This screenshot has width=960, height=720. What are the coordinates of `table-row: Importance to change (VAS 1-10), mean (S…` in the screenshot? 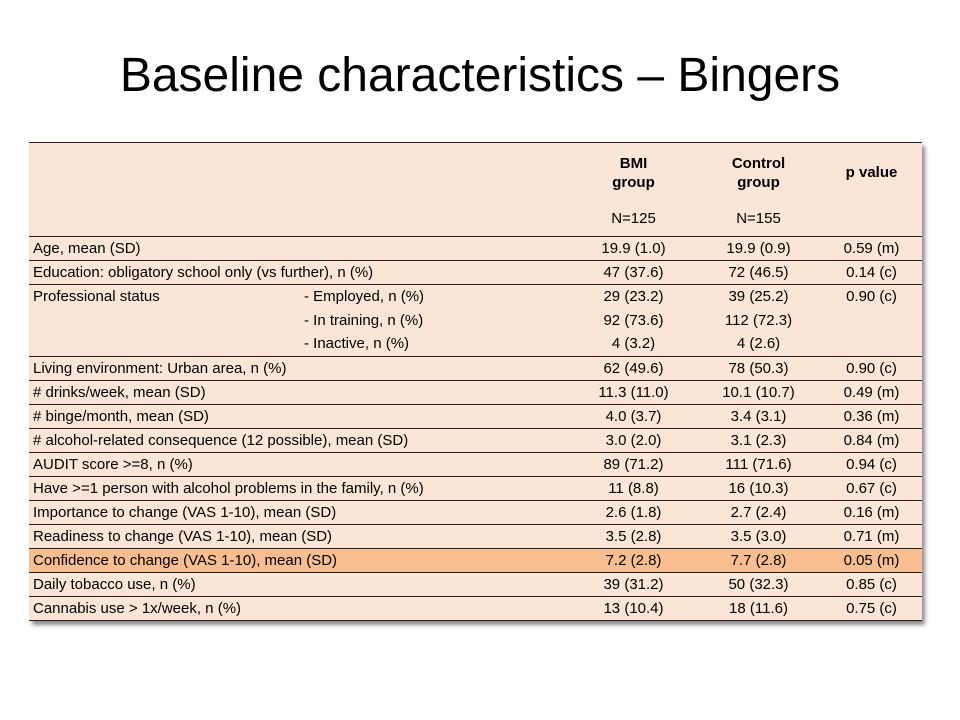 It's located at (475, 512).